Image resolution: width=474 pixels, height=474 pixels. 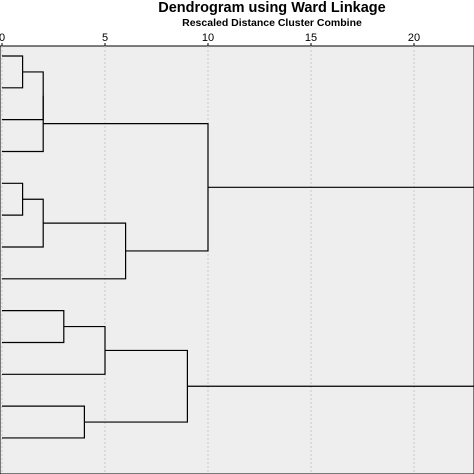 I want to click on x-axis-ticks: 0 5 10 15 20, so click(x=210, y=39).